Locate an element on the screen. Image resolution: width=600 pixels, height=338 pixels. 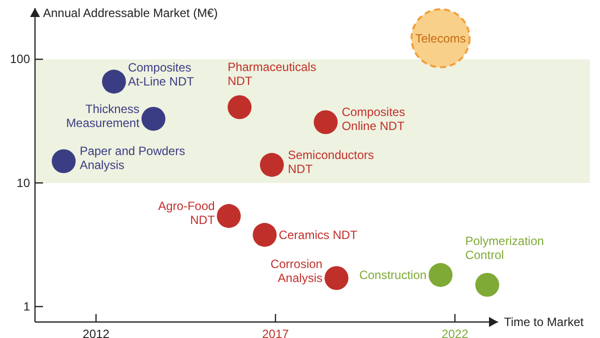
annotation: Telecoms is located at coordinates (440, 38).